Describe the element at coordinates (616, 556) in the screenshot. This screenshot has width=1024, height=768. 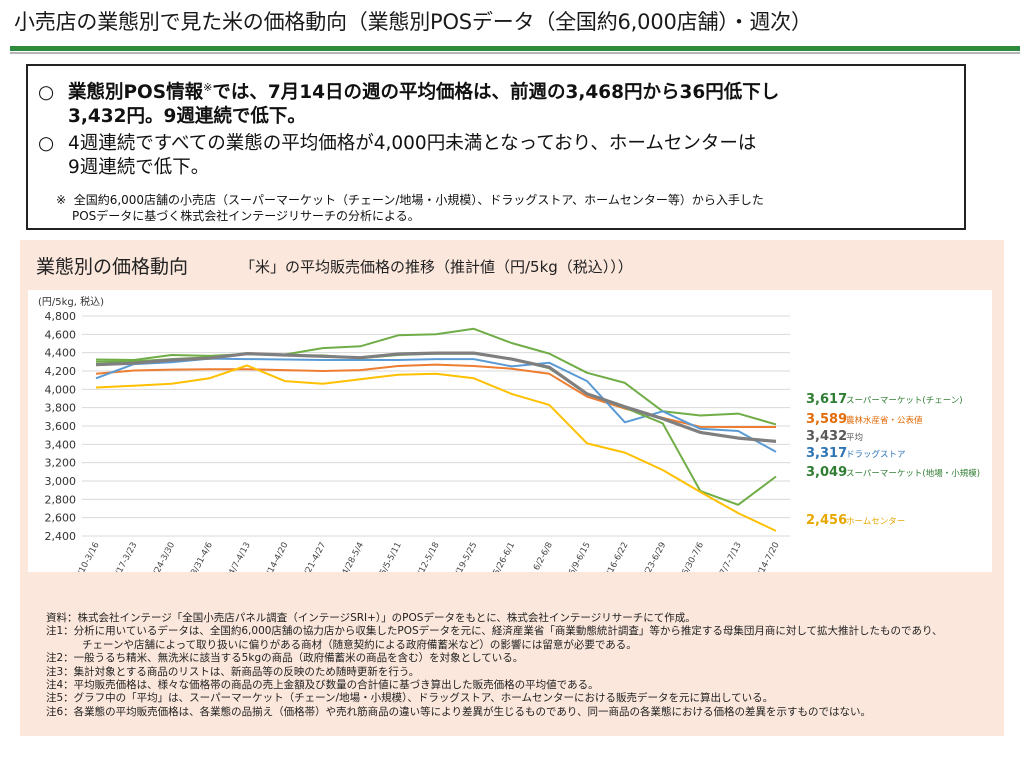
I see `x-tick-label: 6/16-6/22` at that location.